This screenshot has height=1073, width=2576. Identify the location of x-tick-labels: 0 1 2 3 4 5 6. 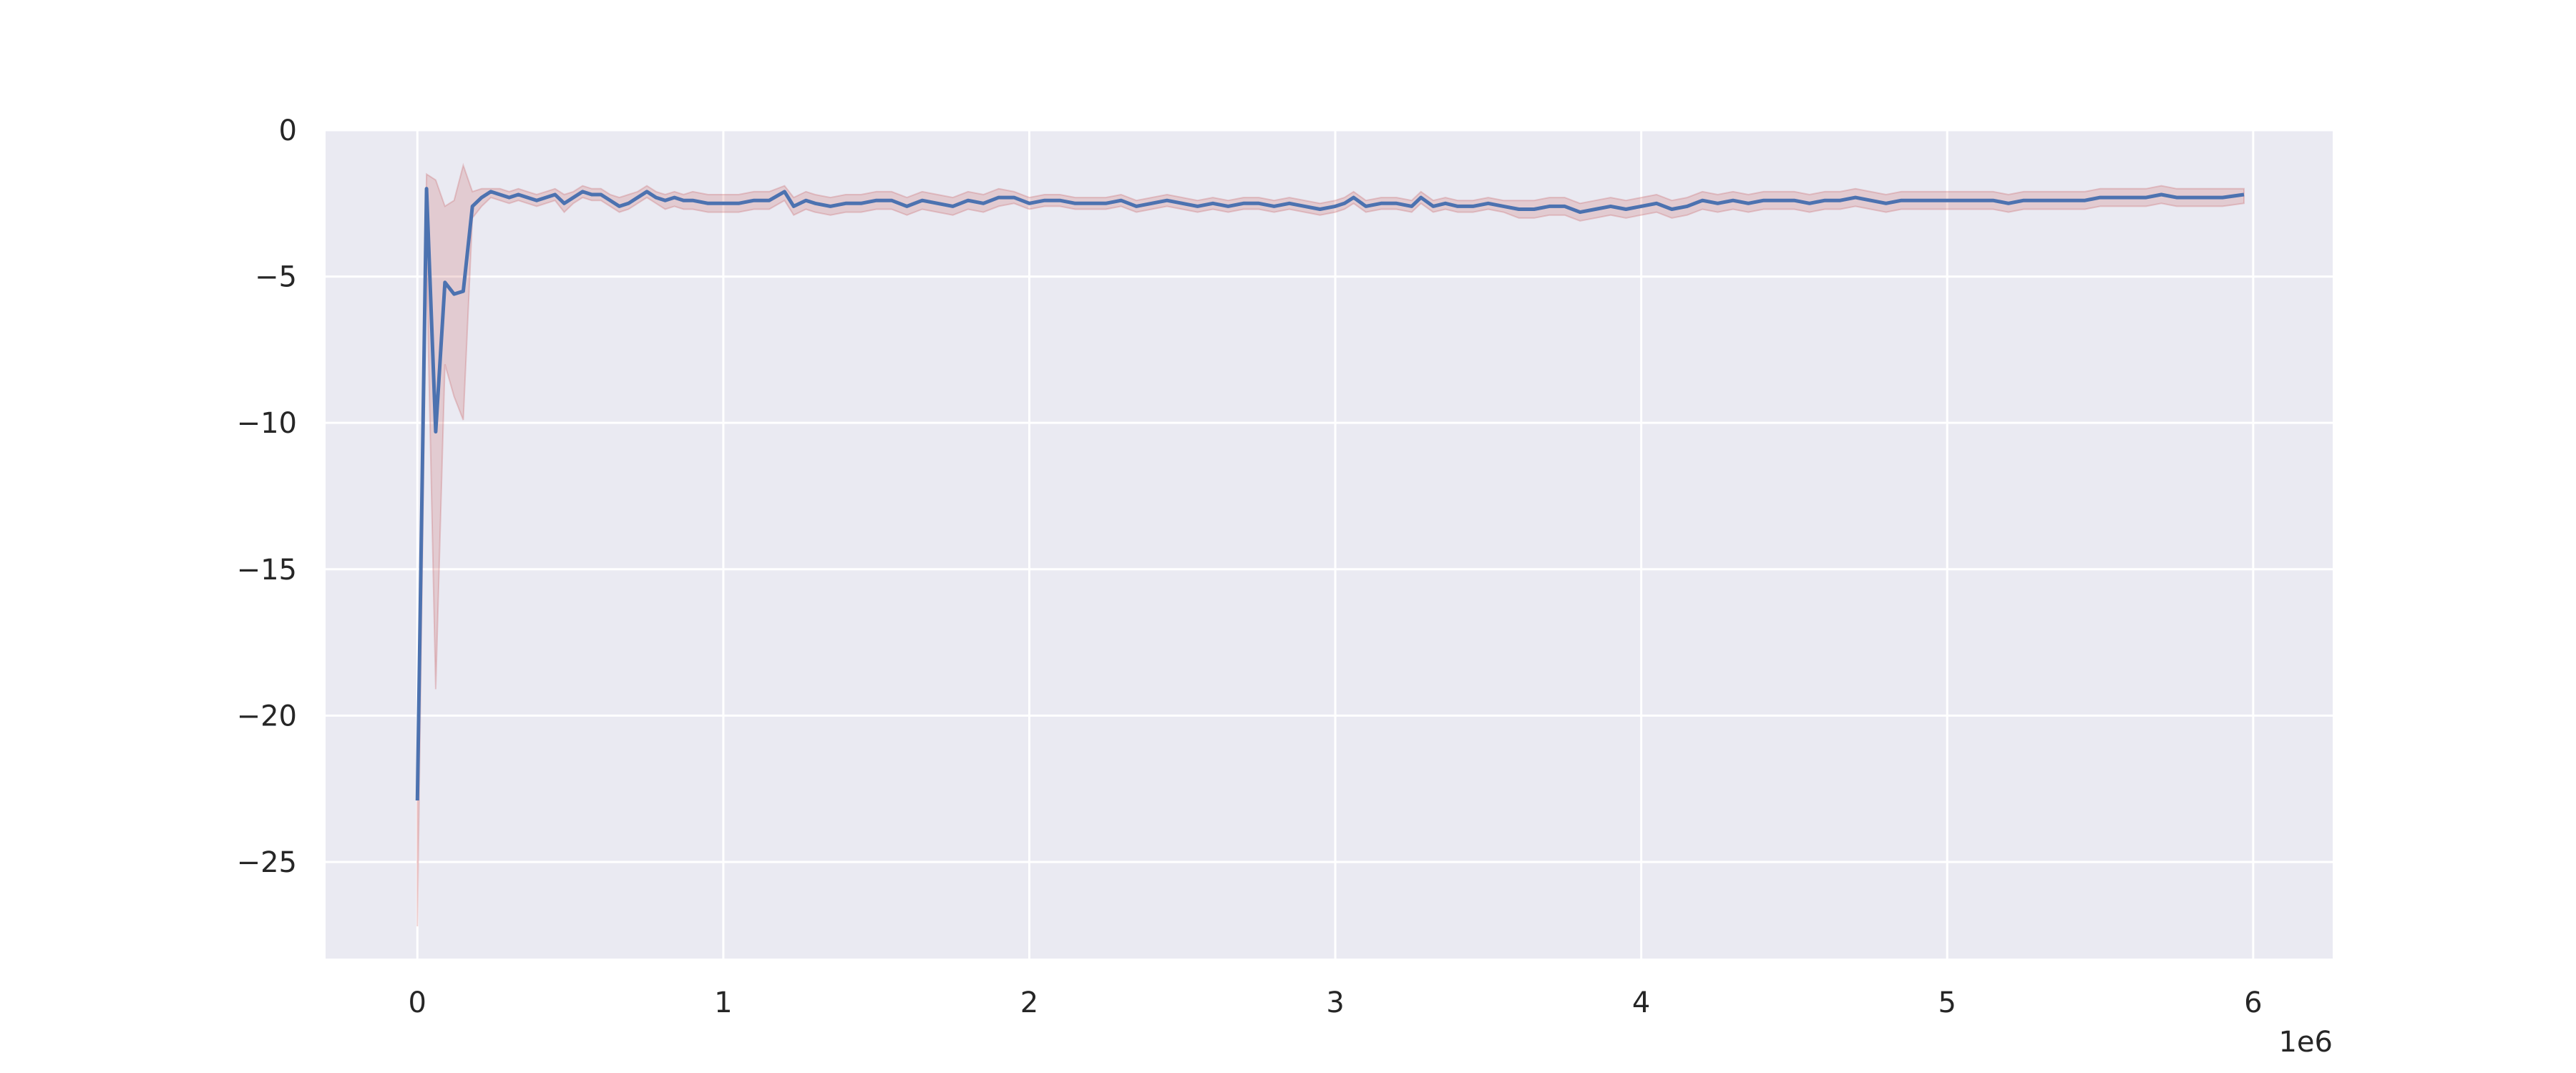
(1336, 1003).